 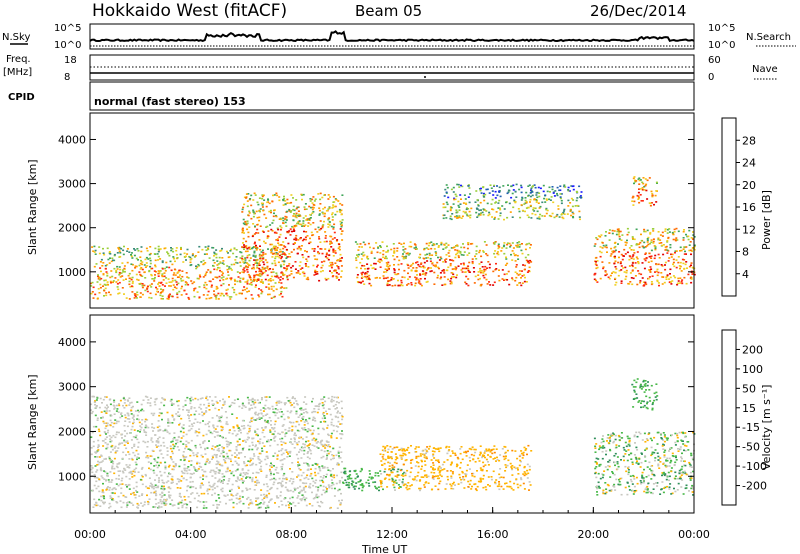 I want to click on radar-title: Hokkaido West (fitACF), so click(x=189, y=11).